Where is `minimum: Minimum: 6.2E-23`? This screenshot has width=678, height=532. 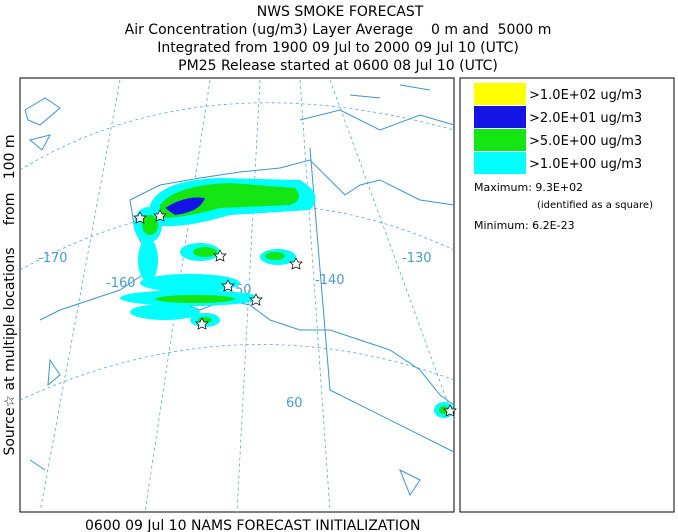
minimum: Minimum: 6.2E-23 is located at coordinates (524, 225).